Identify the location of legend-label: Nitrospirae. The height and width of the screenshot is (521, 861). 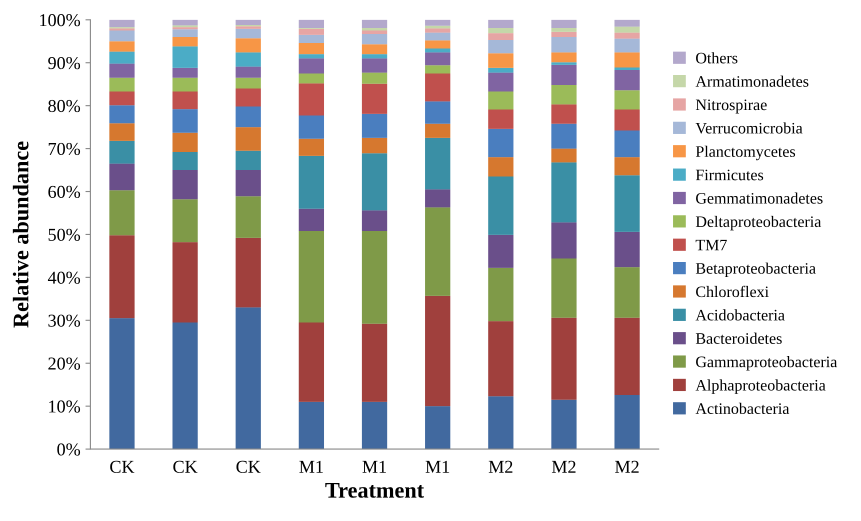
(731, 106).